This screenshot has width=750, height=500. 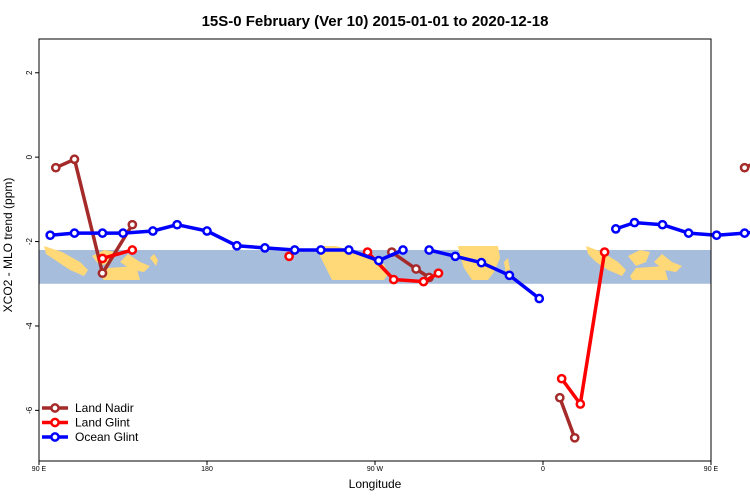 I want to click on y-tick-label: -4, so click(x=29, y=326).